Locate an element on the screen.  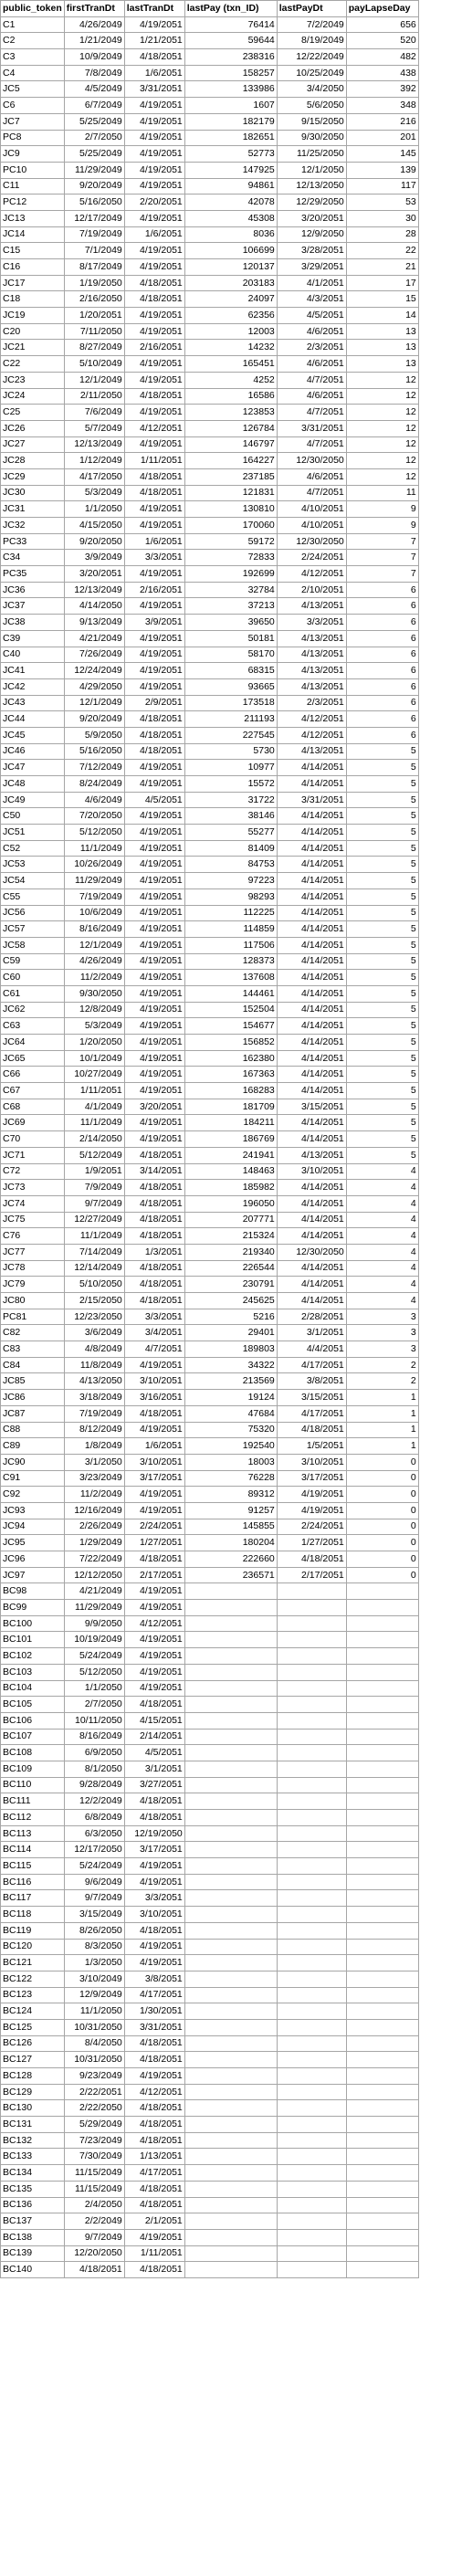
table-row: JC79 5/10/2050 4/18/2051 230791 4/14/2051 4 is located at coordinates (209, 1284).